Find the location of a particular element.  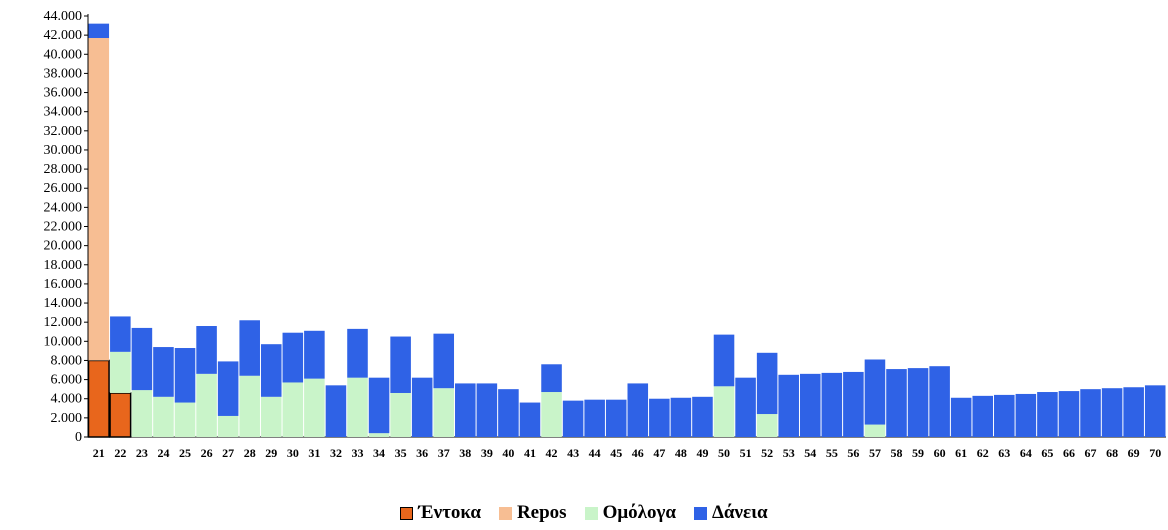

x-tick-label: 70 is located at coordinates (1155, 453).